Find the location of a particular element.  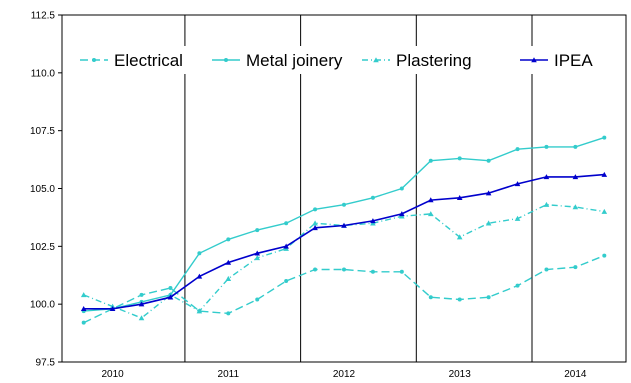

x-tick-label: 2014 is located at coordinates (575, 374).